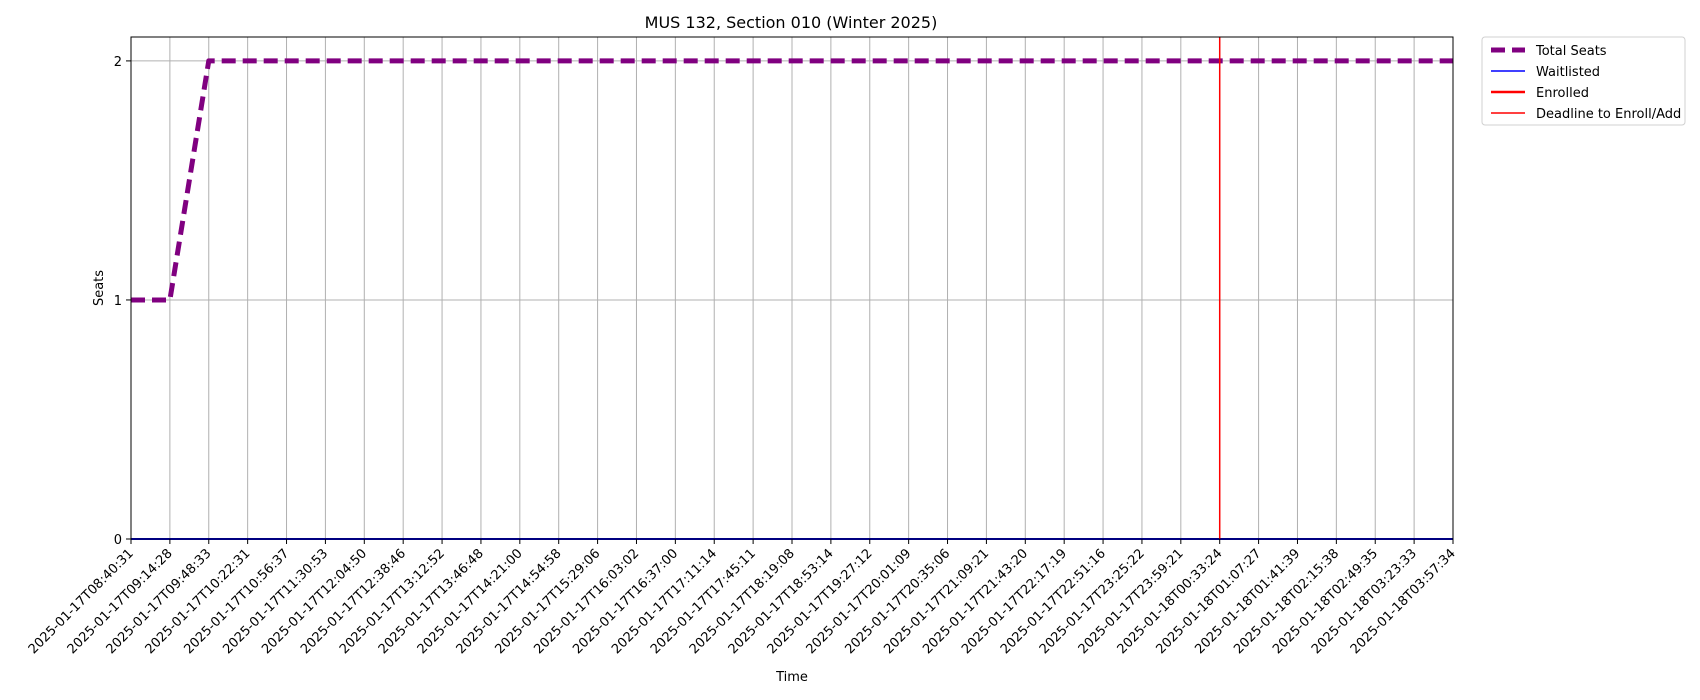 This screenshot has height=700, width=1700. What do you see at coordinates (791, 22) in the screenshot?
I see `chart-title: MUS 132, Section 010 (Winter 2025)` at bounding box center [791, 22].